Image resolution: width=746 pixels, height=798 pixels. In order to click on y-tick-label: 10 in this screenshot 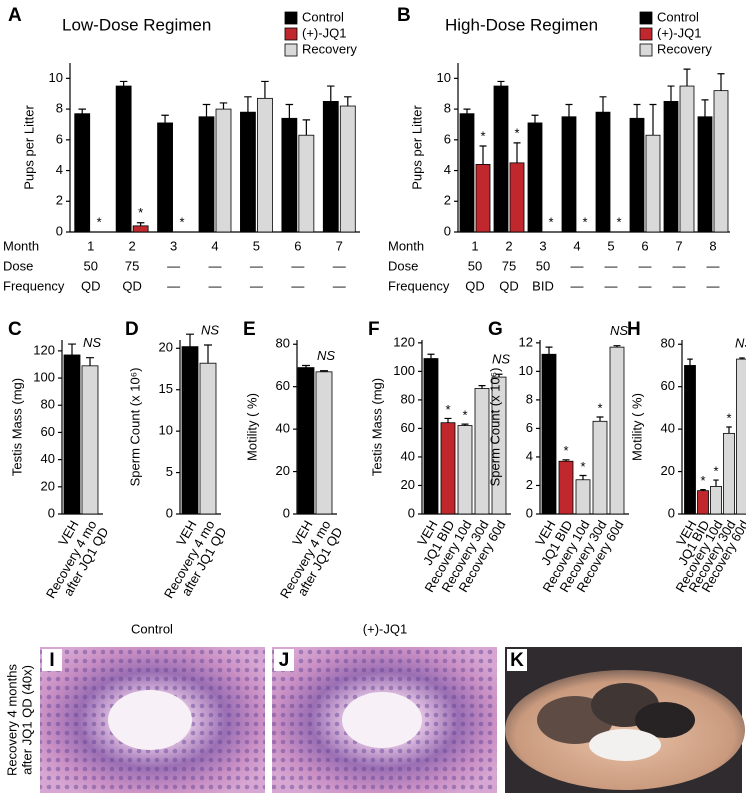, I will do `click(166, 430)`.